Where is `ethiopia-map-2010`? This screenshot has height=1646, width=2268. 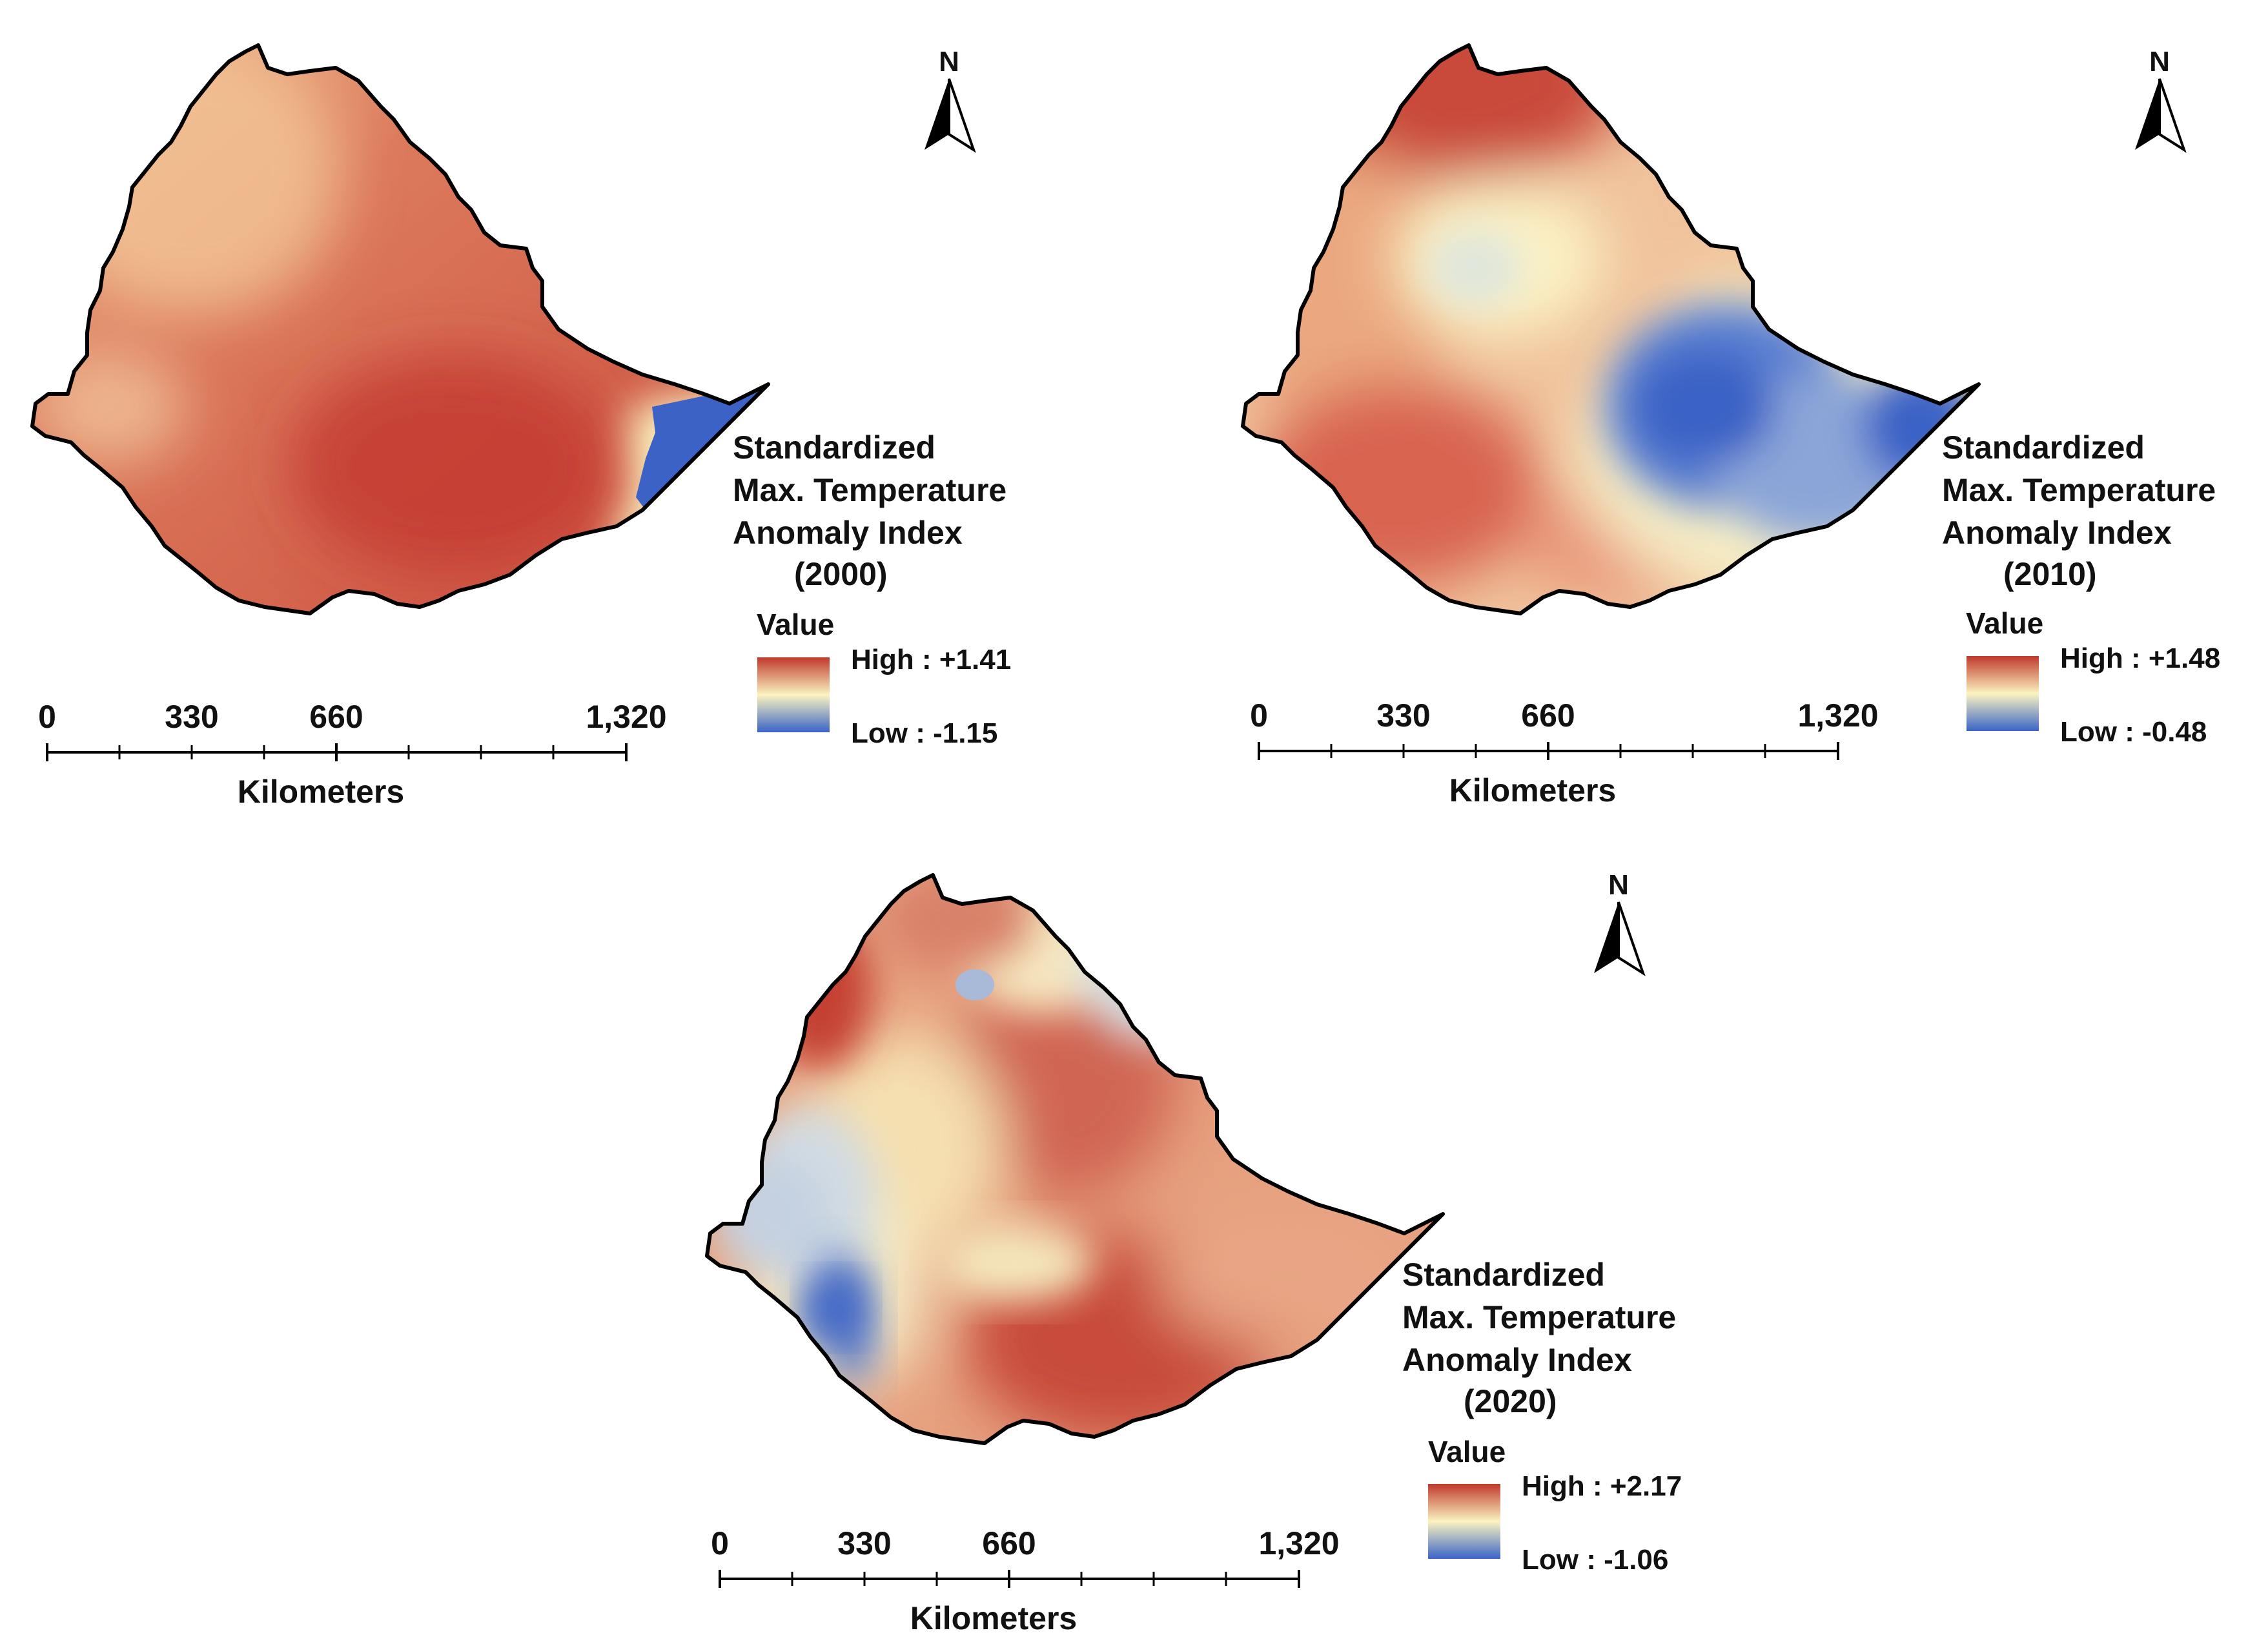 ethiopia-map-2010 is located at coordinates (1614, 329).